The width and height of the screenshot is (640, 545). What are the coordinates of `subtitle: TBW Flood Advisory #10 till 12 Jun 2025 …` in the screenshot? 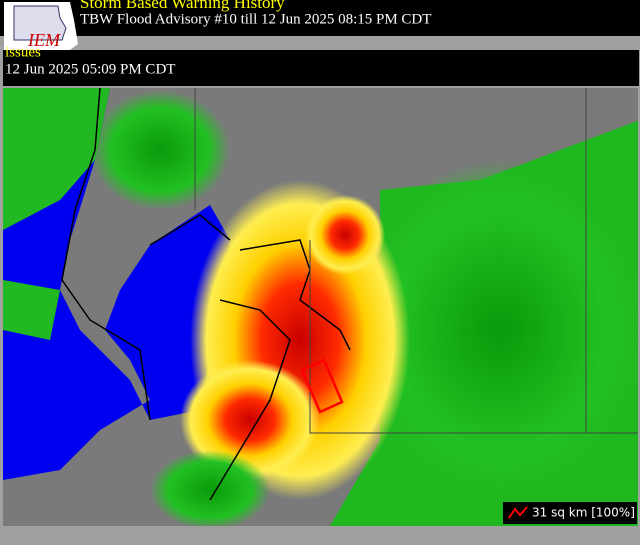 It's located at (255, 19).